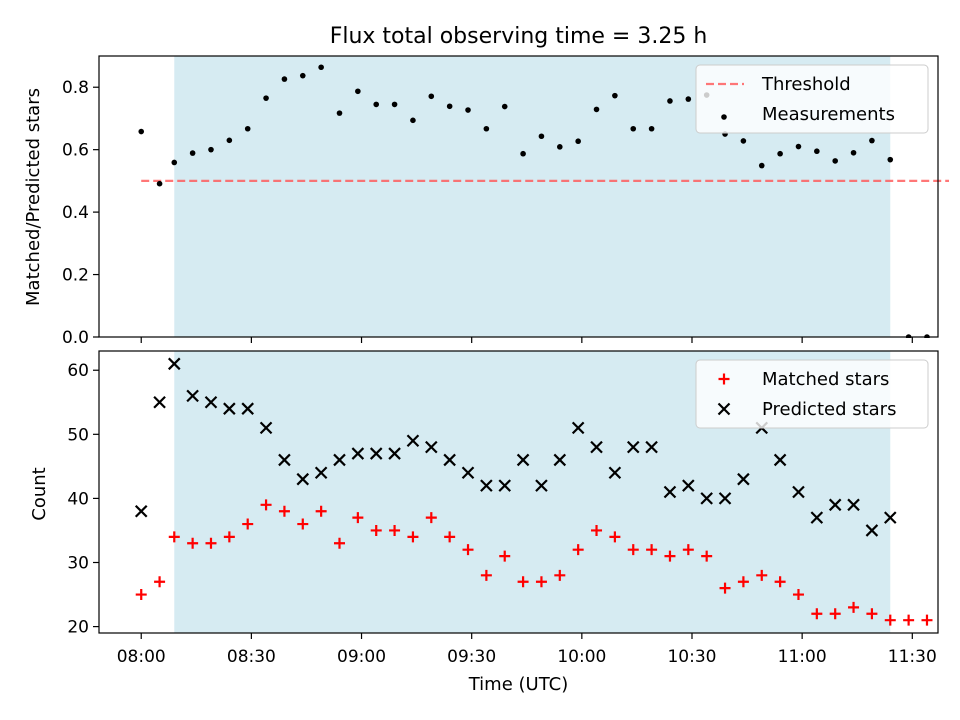 The width and height of the screenshot is (960, 720). I want to click on top-y-tick-label: 0.6, so click(75, 151).